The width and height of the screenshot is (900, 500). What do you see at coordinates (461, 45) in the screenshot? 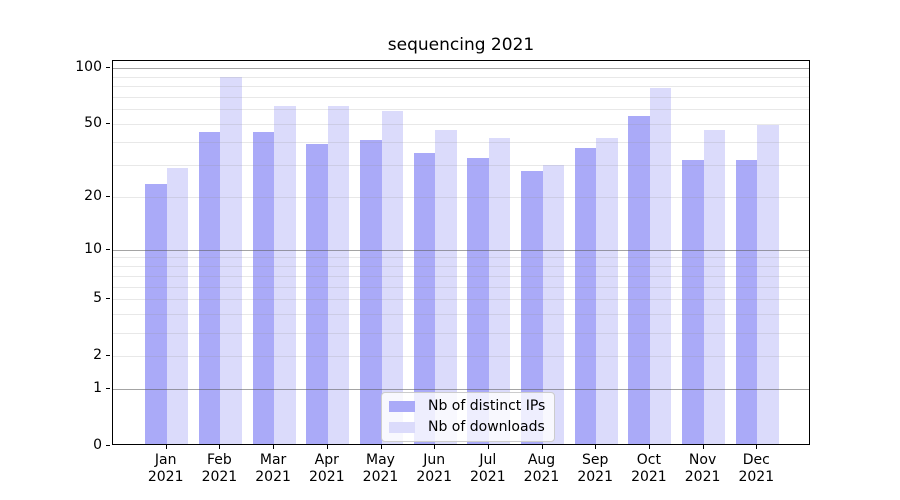
I see `chart-title: sequencing 2021` at bounding box center [461, 45].